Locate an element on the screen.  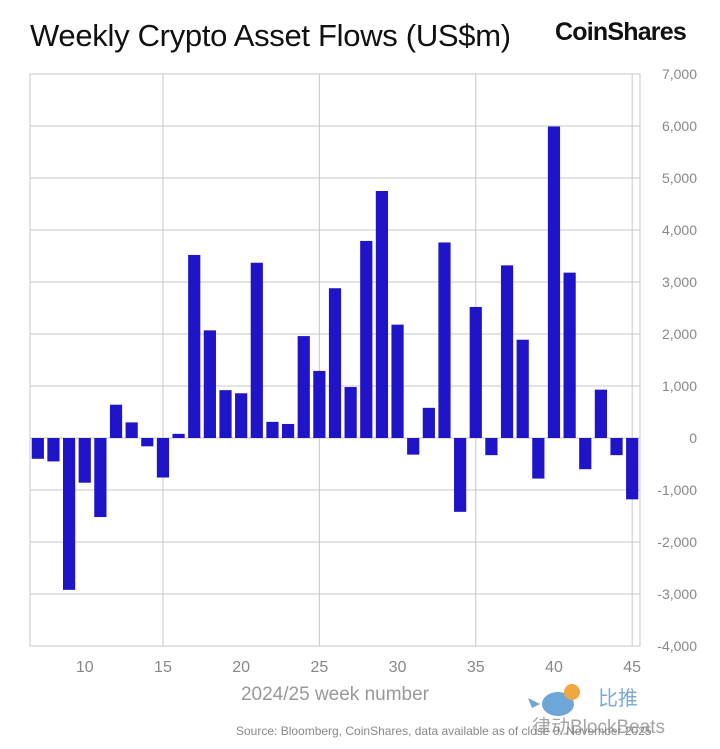
coinshares-logo: CoinShares is located at coordinates (621, 32).